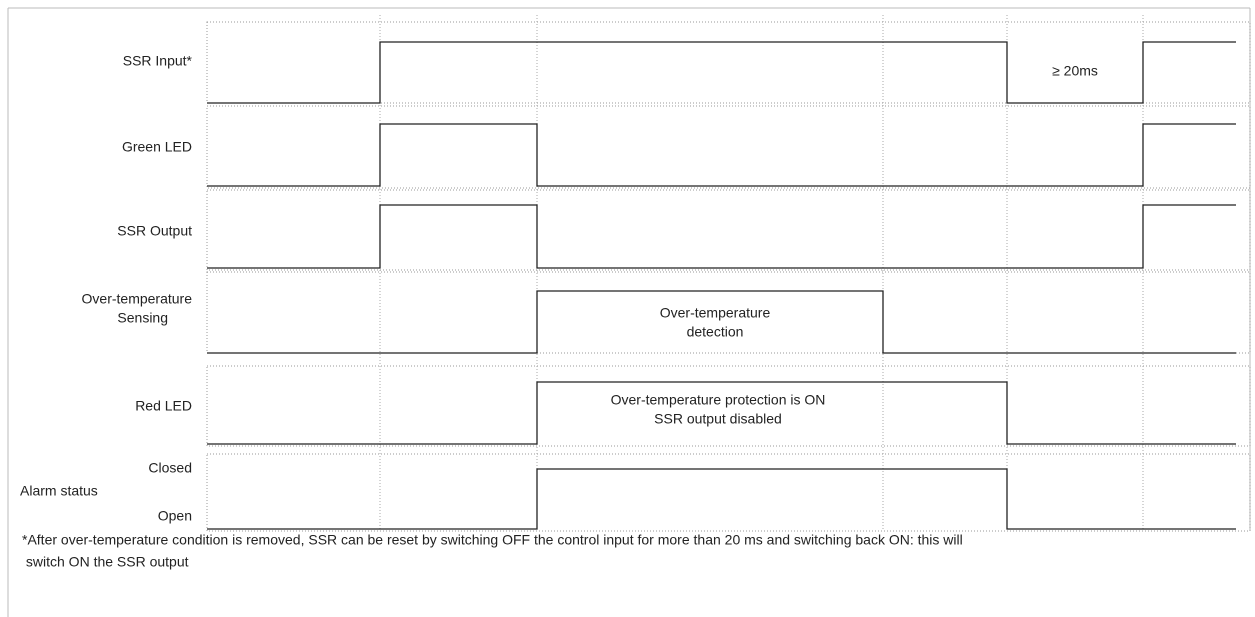  I want to click on signal-label: Sensing, so click(142, 318).